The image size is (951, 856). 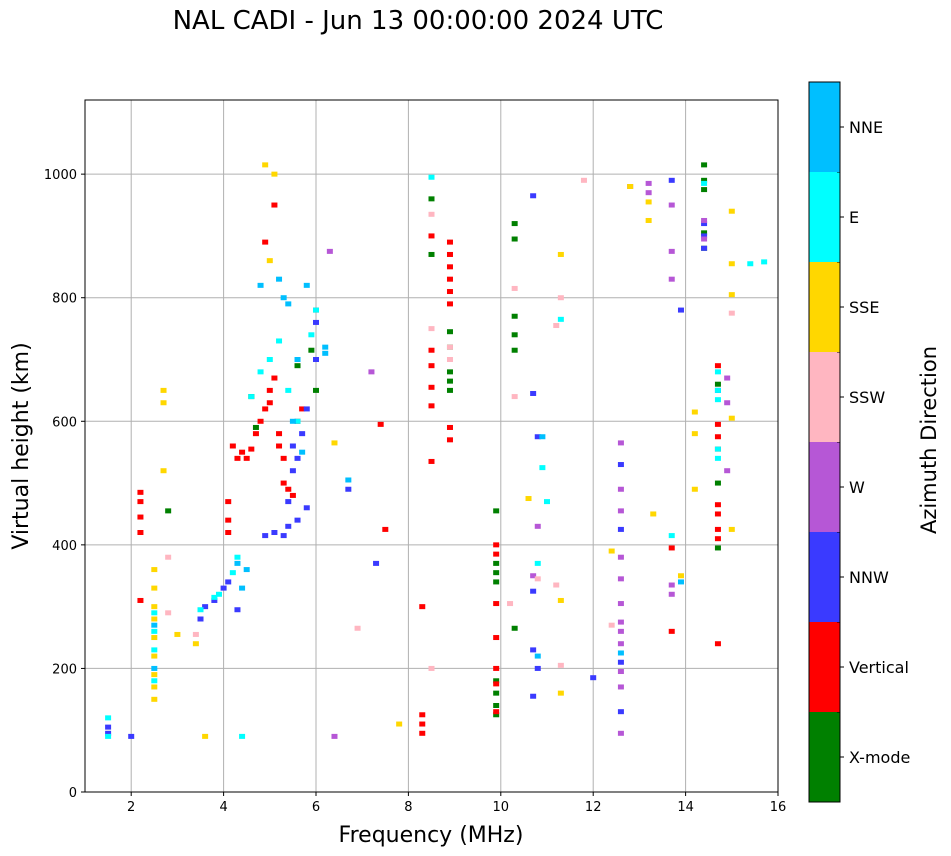 What do you see at coordinates (64, 546) in the screenshot?
I see `y-tick-label: 400` at bounding box center [64, 546].